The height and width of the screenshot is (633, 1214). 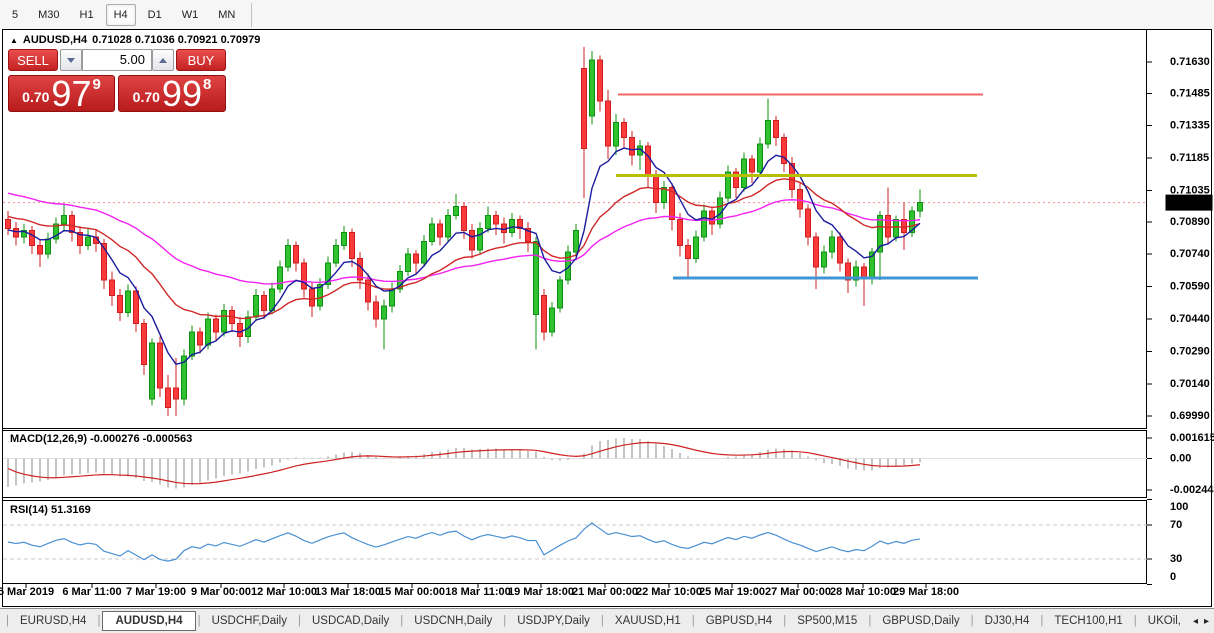 What do you see at coordinates (14, 40) in the screenshot?
I see `collapse-icon: ▲` at bounding box center [14, 40].